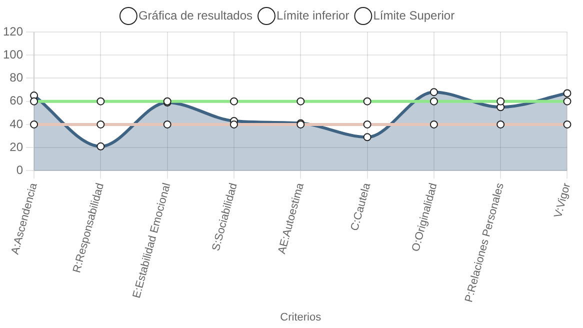 The width and height of the screenshot is (583, 328). What do you see at coordinates (13, 54) in the screenshot?
I see `y-tick-label: 100` at bounding box center [13, 54].